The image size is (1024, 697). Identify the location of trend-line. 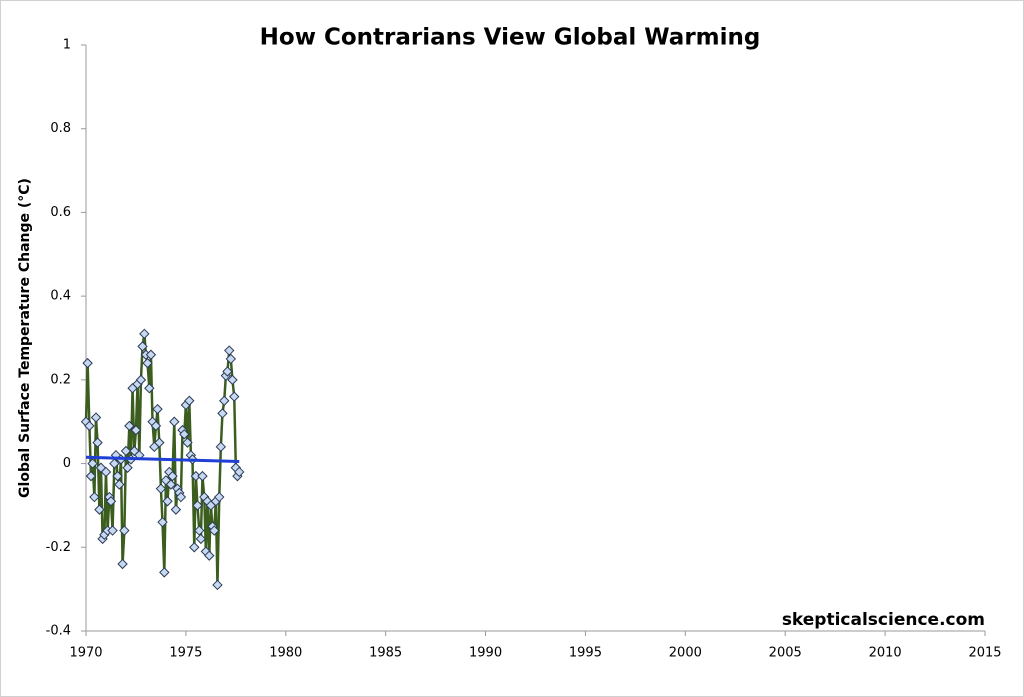
(162, 459).